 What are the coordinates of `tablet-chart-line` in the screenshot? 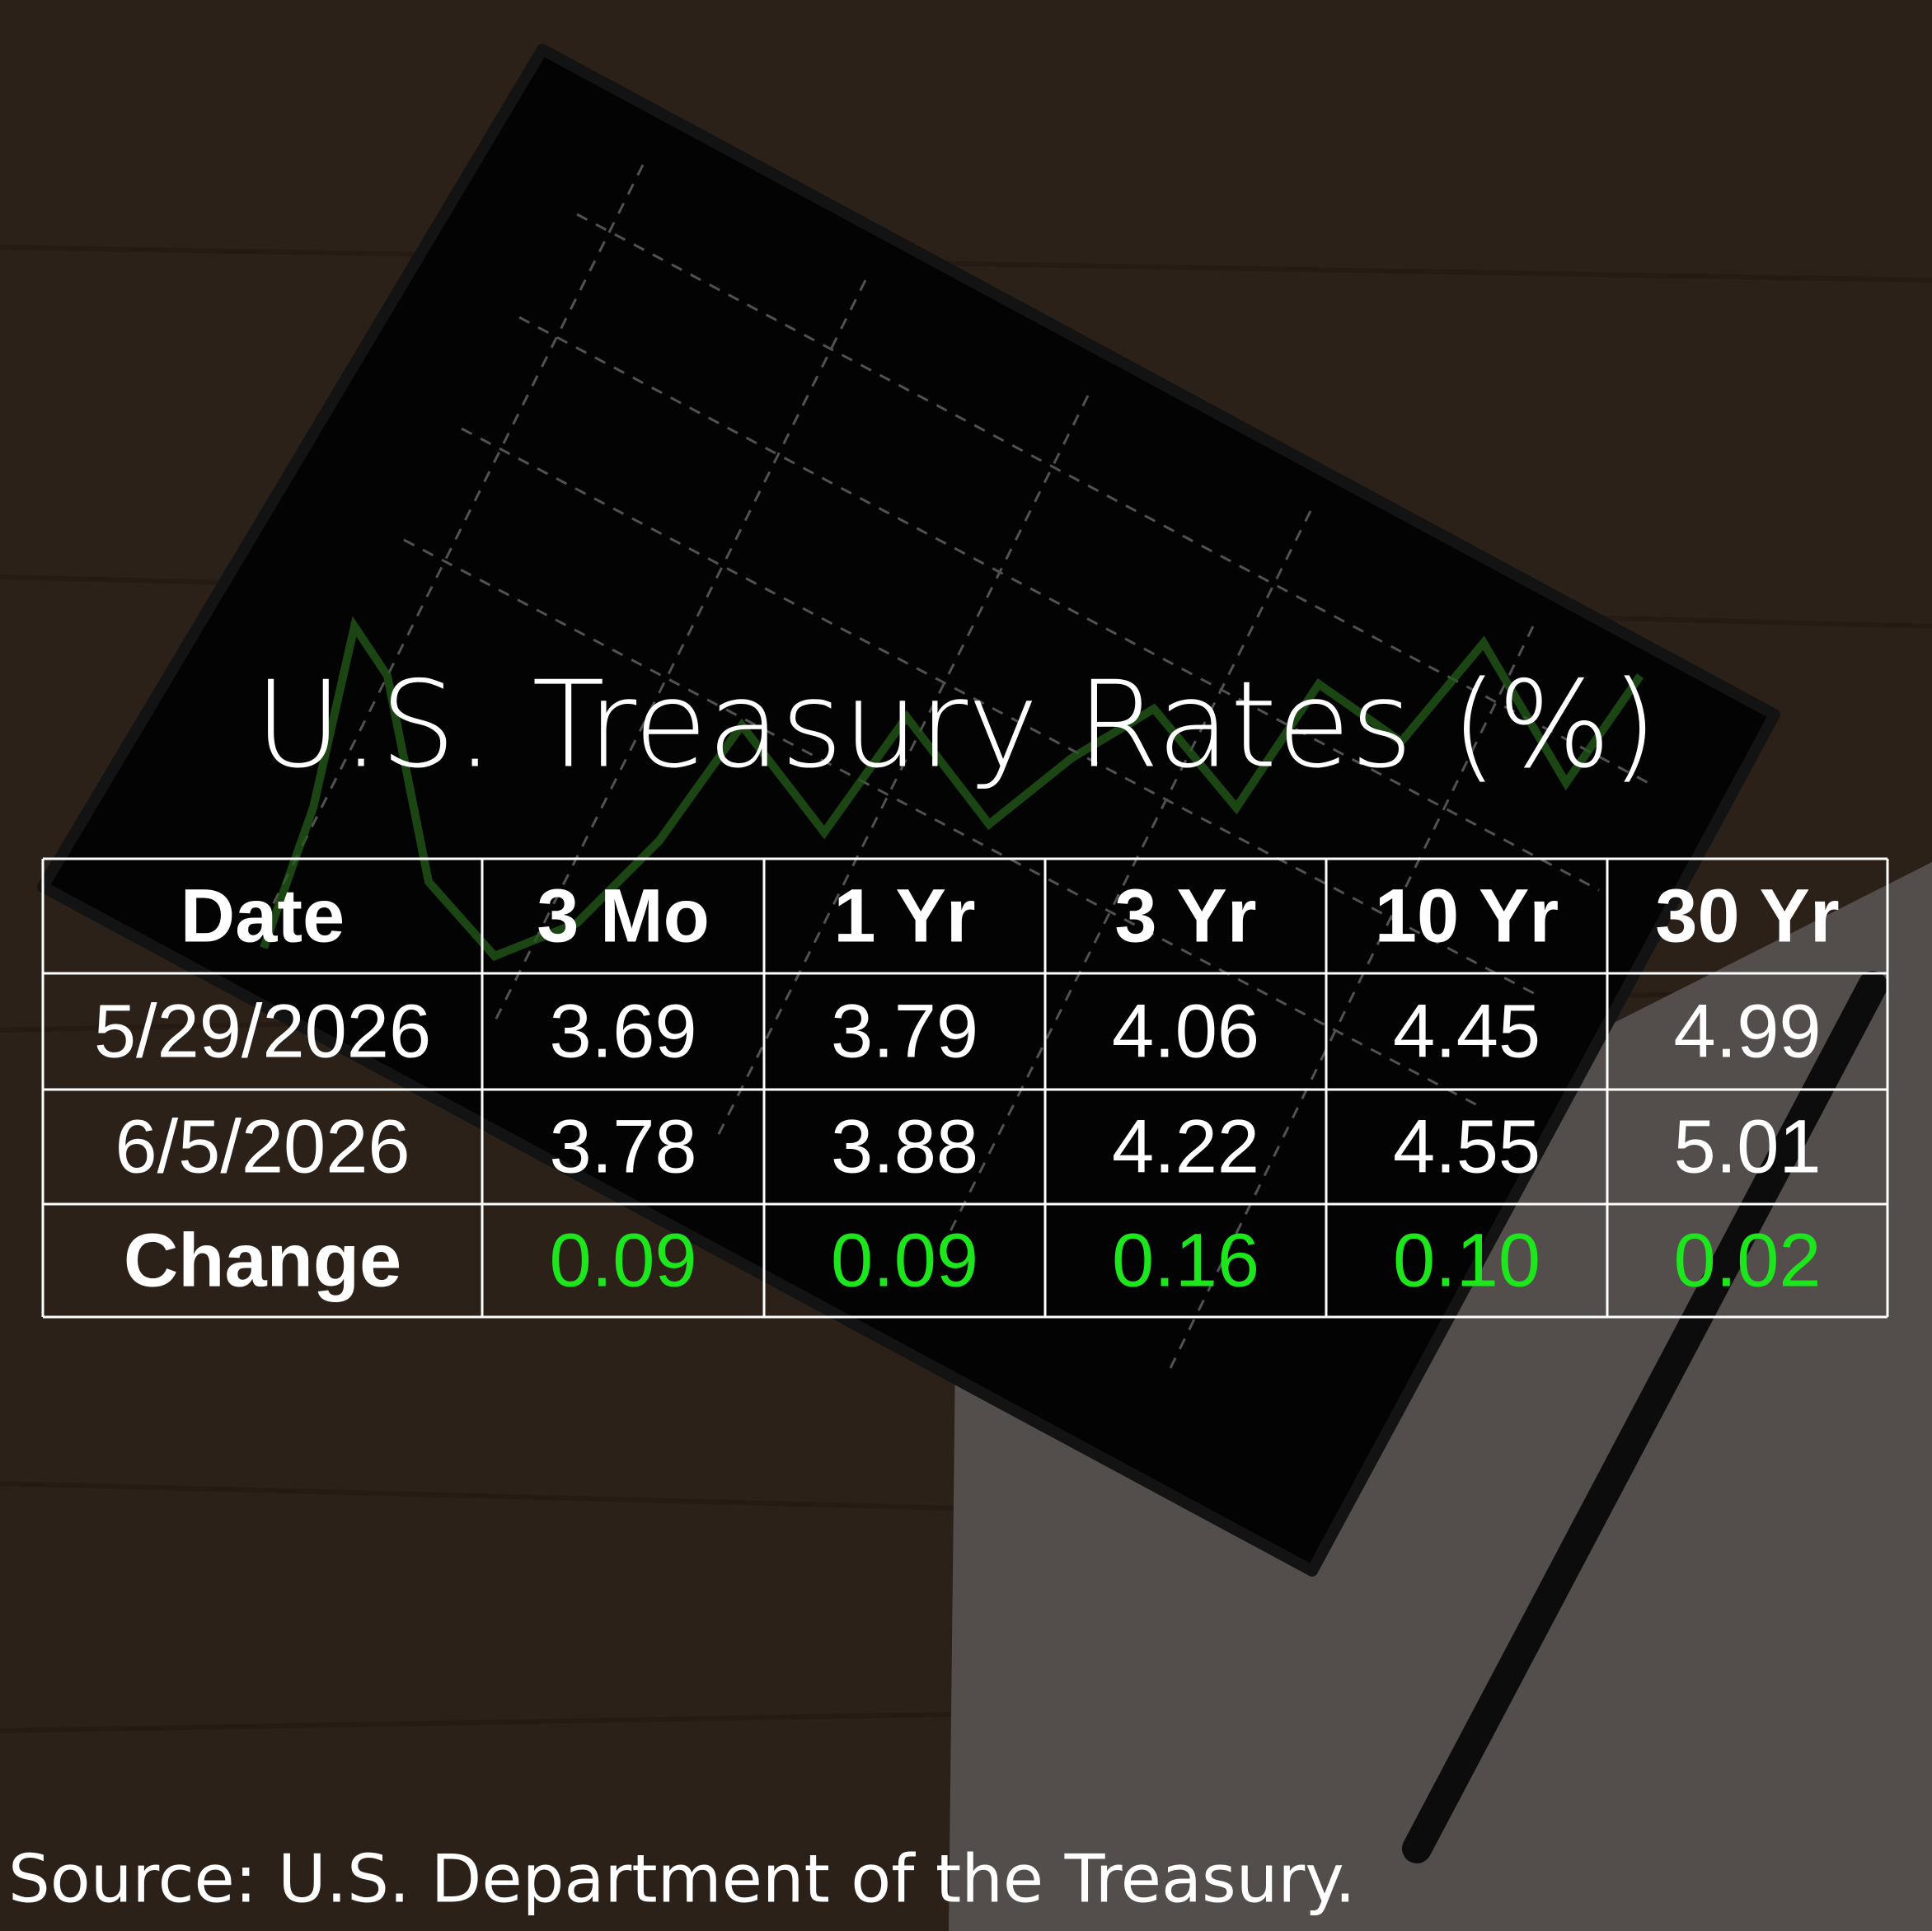 It's located at (952, 788).